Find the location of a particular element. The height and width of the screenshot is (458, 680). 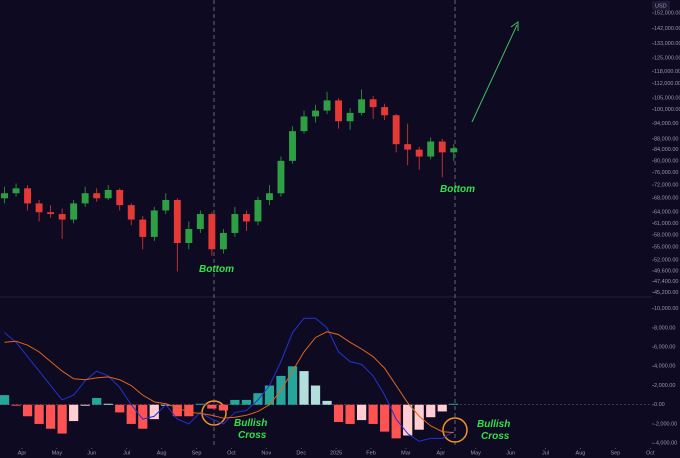

y-tick-label: 100,000.00 is located at coordinates (667, 110).